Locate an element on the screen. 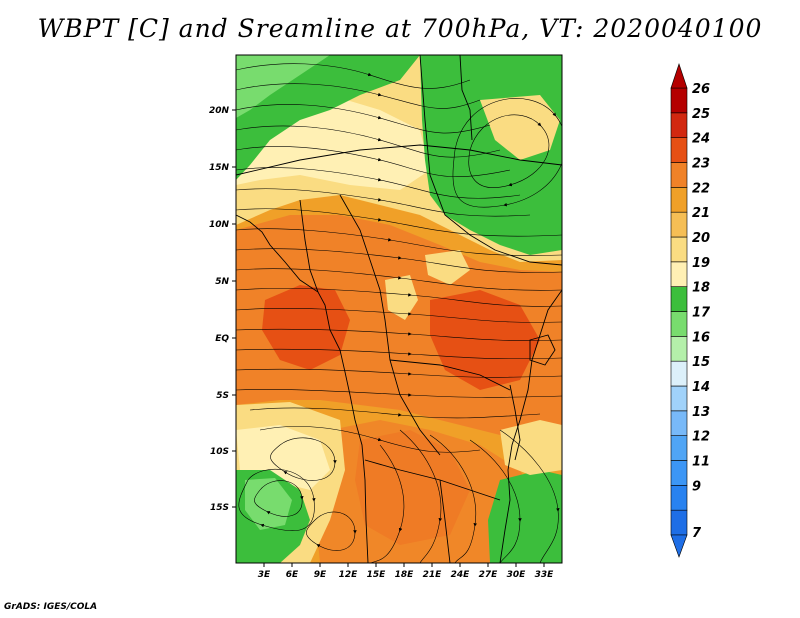 The image size is (800, 618). shade-green-southeast is located at coordinates (525, 516).